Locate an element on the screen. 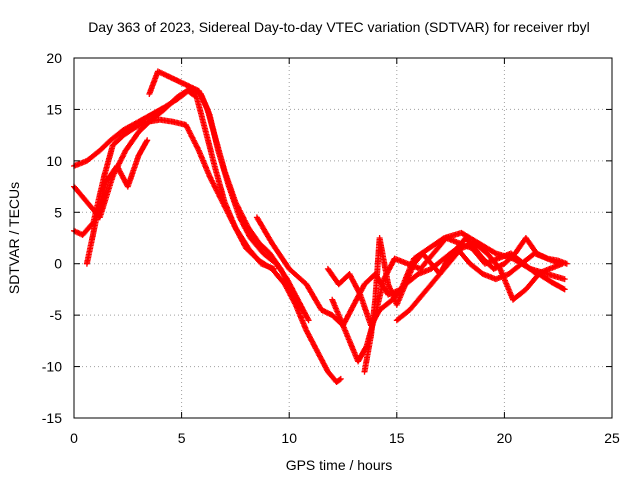 The height and width of the screenshot is (480, 640). x-tick-label: 5 is located at coordinates (182, 438).